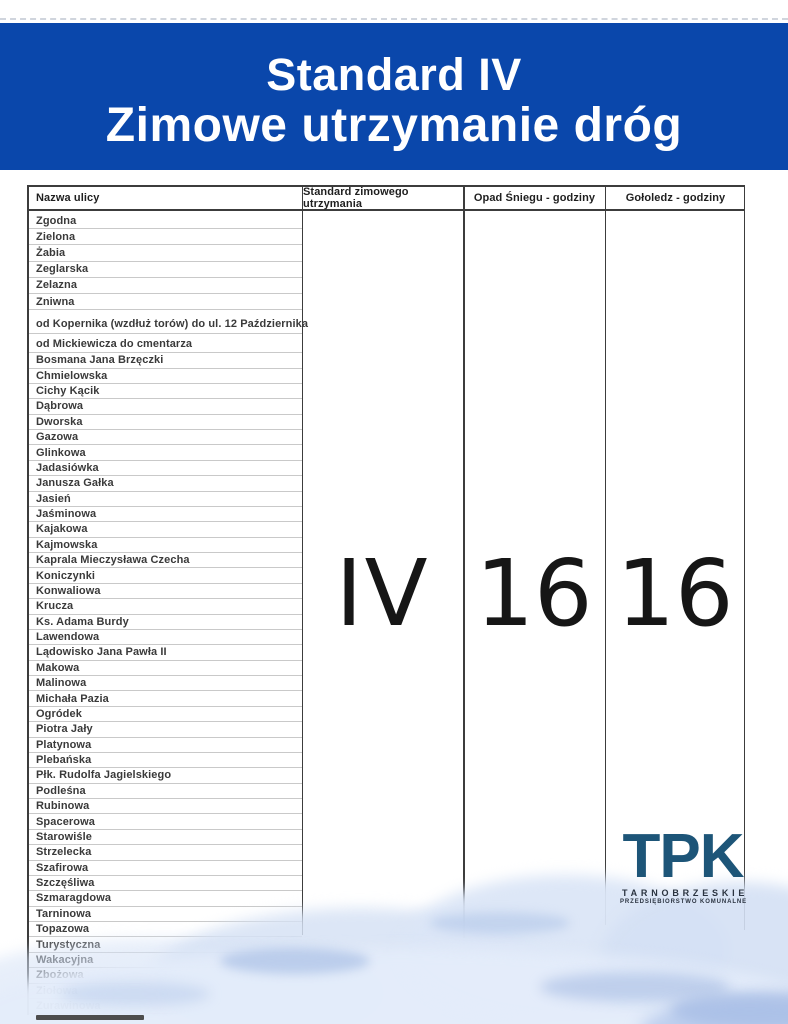 The image size is (788, 1024). Describe the element at coordinates (164, 914) in the screenshot. I see `street-row: Tarninowa` at that location.